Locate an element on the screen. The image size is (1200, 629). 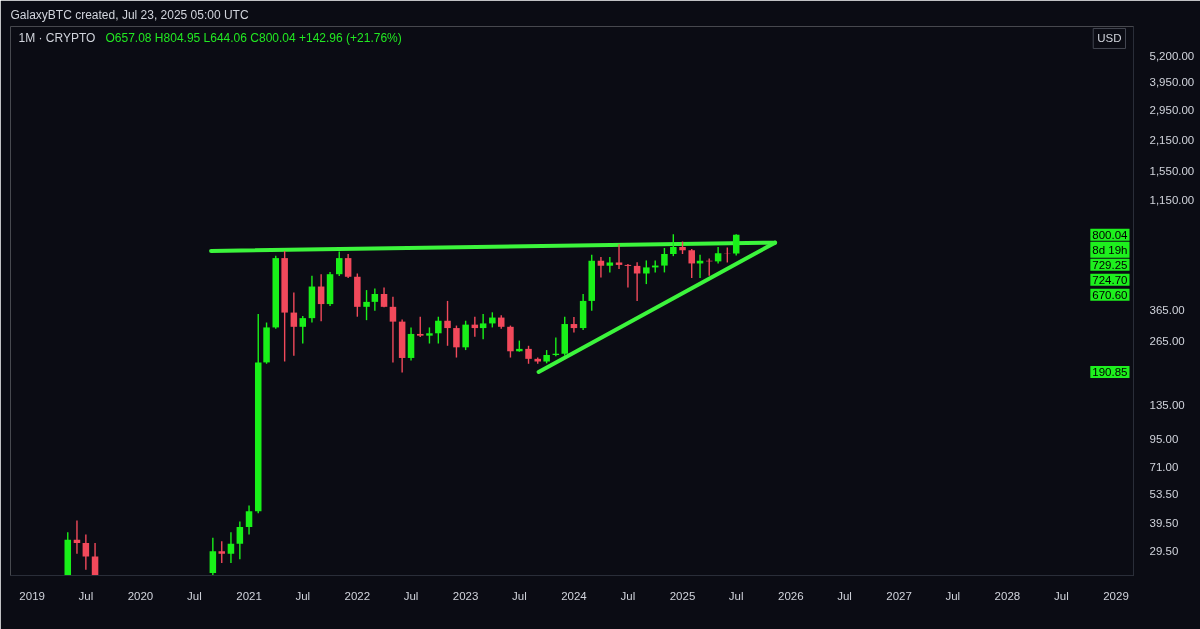
y-tick-label: 2,950.00 is located at coordinates (1172, 109).